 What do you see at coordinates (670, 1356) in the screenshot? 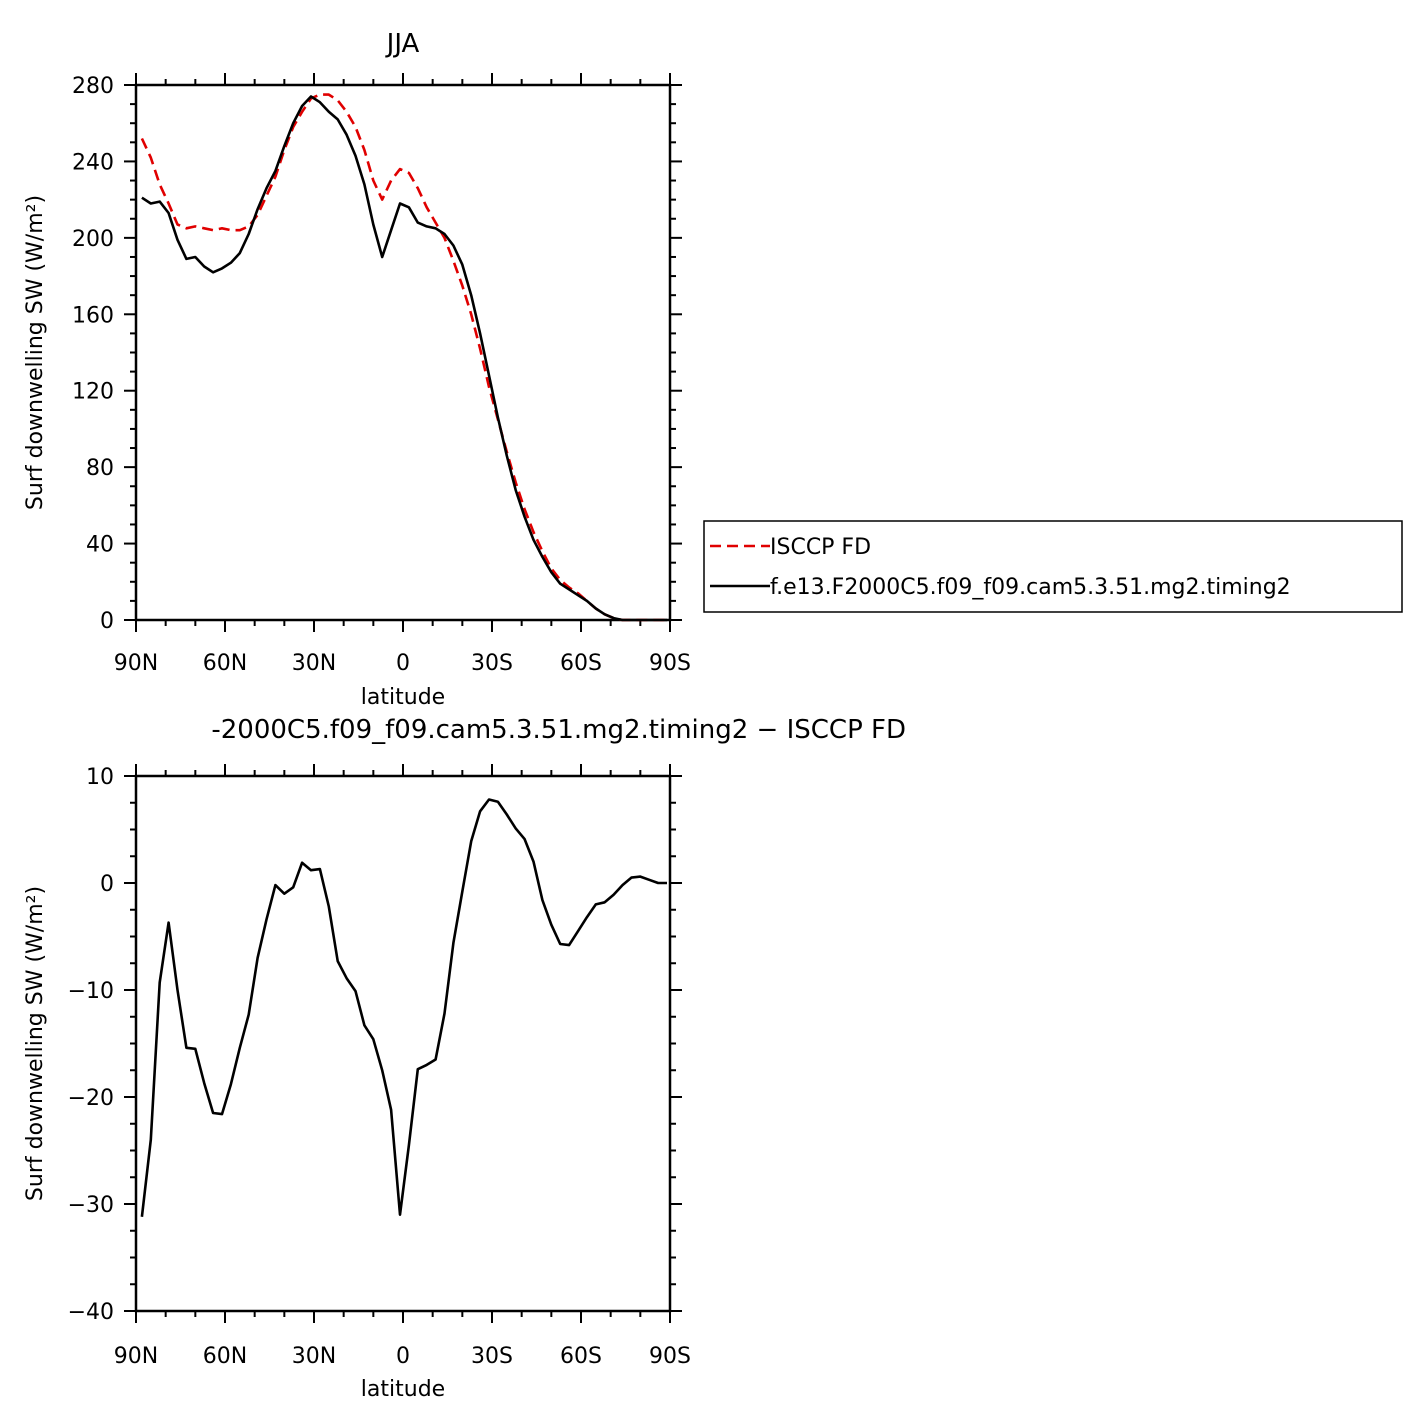
I see `panel2-x-tick-label: 90S` at bounding box center [670, 1356].